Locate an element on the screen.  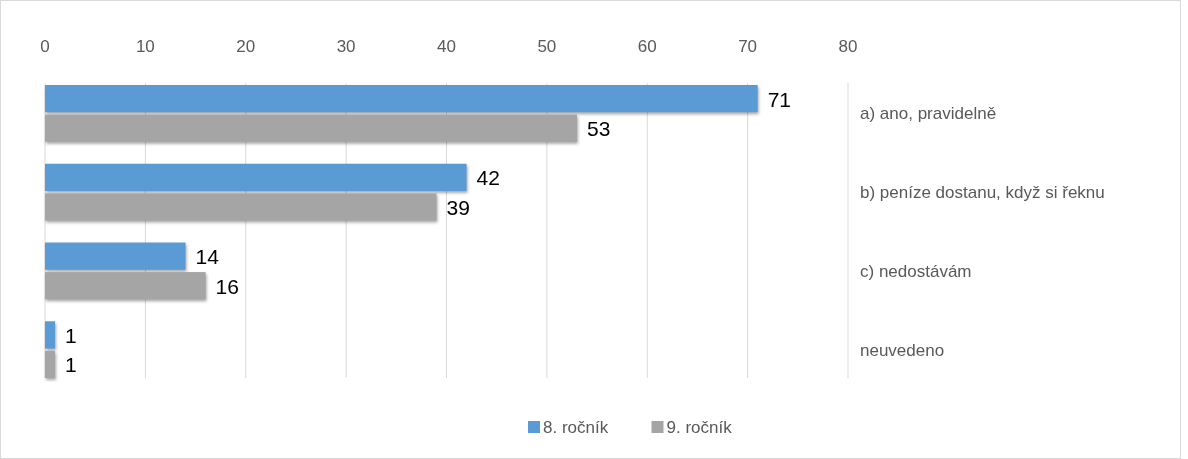
x-tick-label: 80 is located at coordinates (848, 46).